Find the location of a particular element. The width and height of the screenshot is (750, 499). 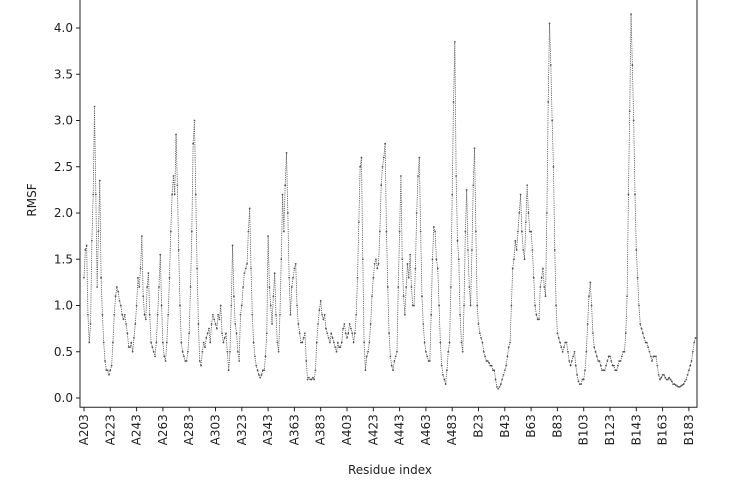

x-tick-label: B63 is located at coordinates (531, 426).